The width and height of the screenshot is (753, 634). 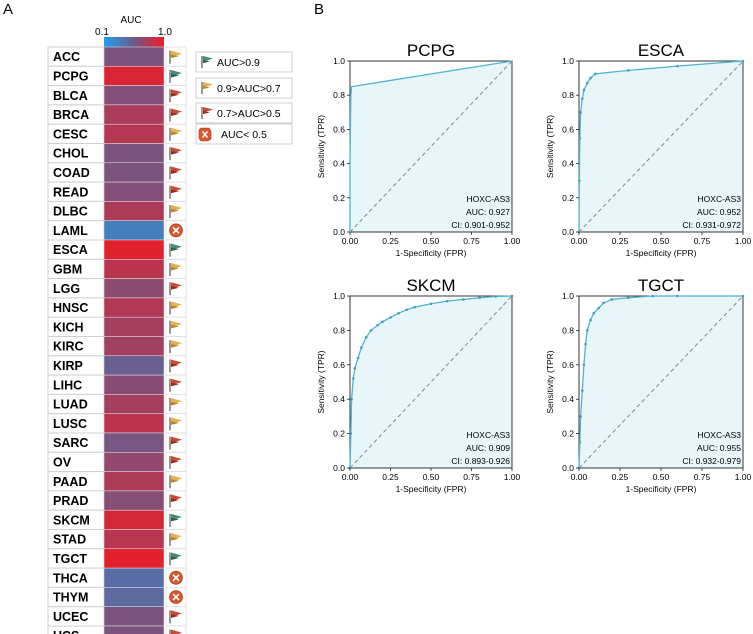 I want to click on heatmap-row-skcm: SKCM, so click(x=117, y=520).